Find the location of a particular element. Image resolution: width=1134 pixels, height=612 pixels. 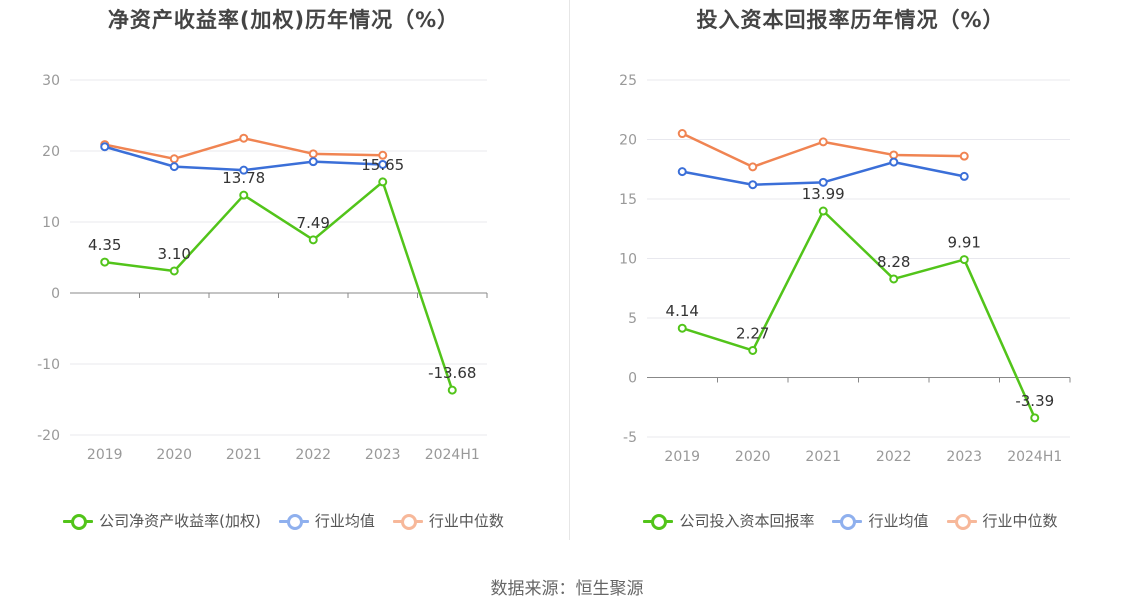

roic-y-tick-label: -5 is located at coordinates (630, 438).